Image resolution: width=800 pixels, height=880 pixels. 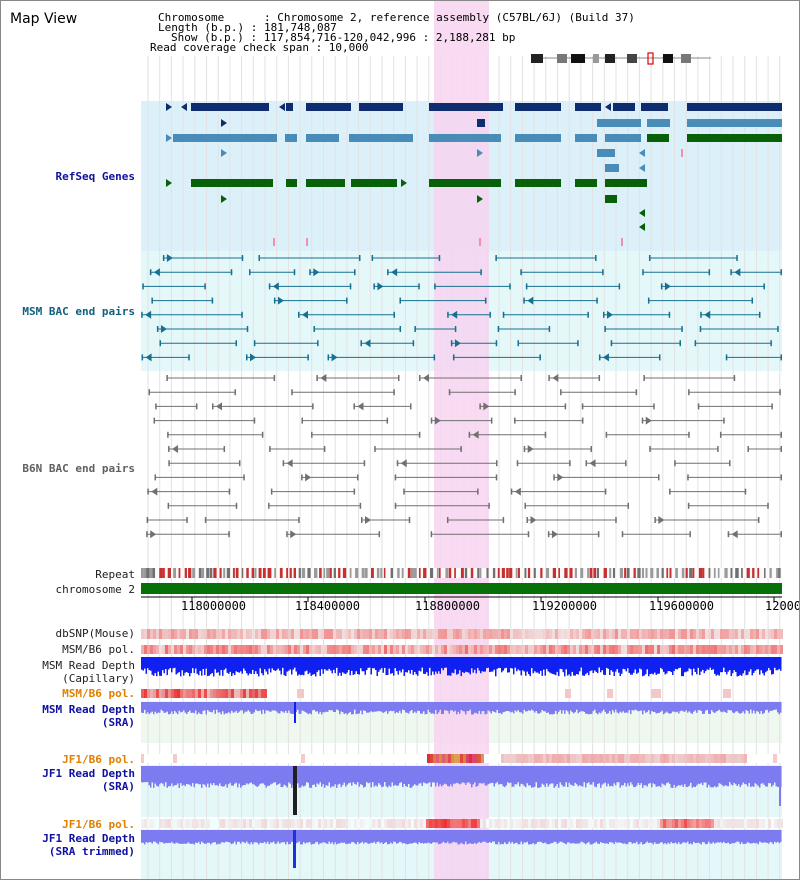 What do you see at coordinates (95, 176) in the screenshot?
I see `track-label-refseq: RefSeq Genes` at bounding box center [95, 176].